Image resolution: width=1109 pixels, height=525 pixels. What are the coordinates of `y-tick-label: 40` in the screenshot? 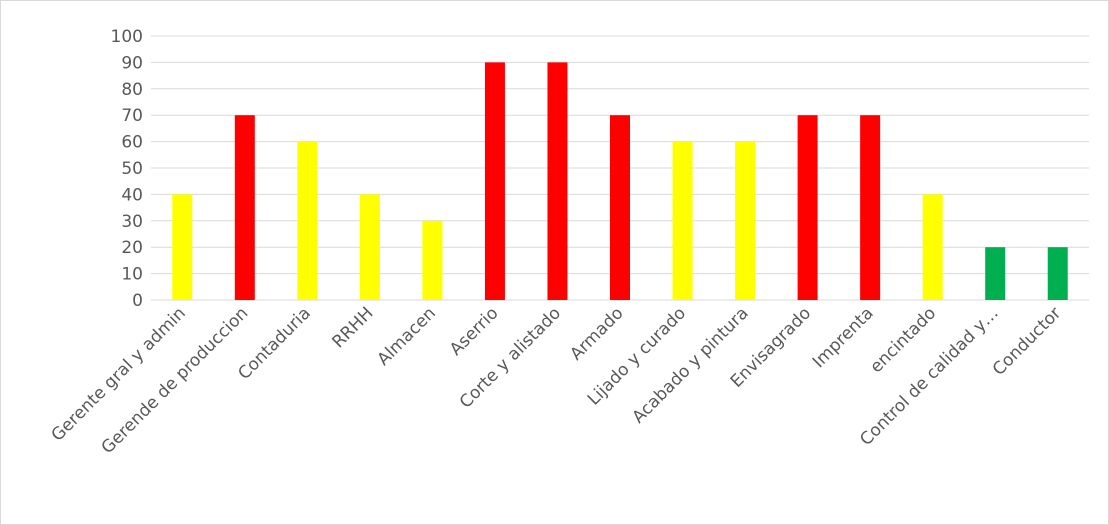 It's located at (132, 195).